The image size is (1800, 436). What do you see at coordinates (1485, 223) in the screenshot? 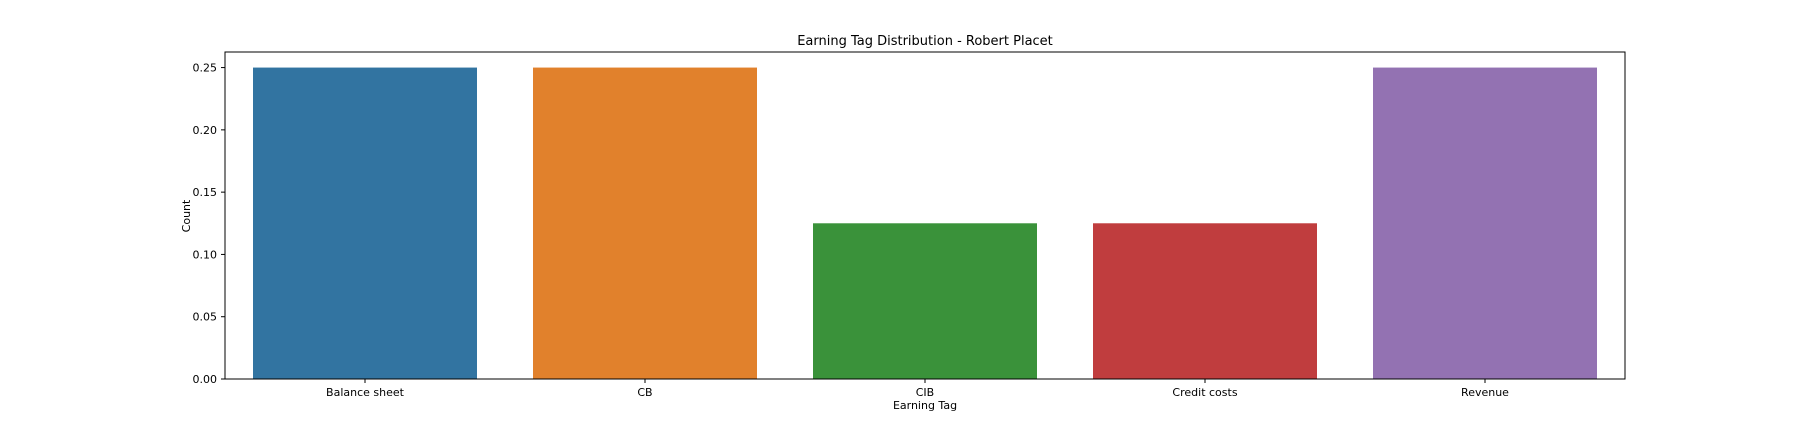
I see `bar-revenue` at bounding box center [1485, 223].